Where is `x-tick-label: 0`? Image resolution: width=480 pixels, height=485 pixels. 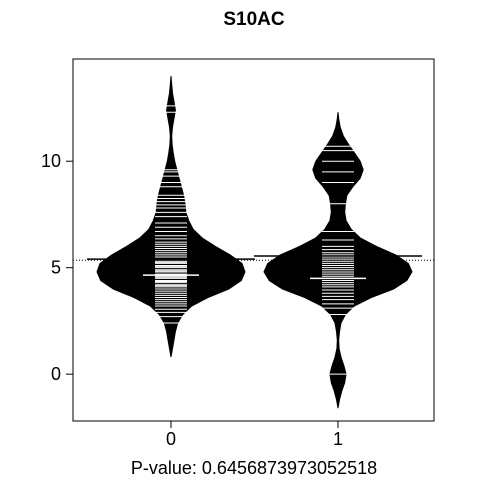 x-tick-label: 0 is located at coordinates (171, 439).